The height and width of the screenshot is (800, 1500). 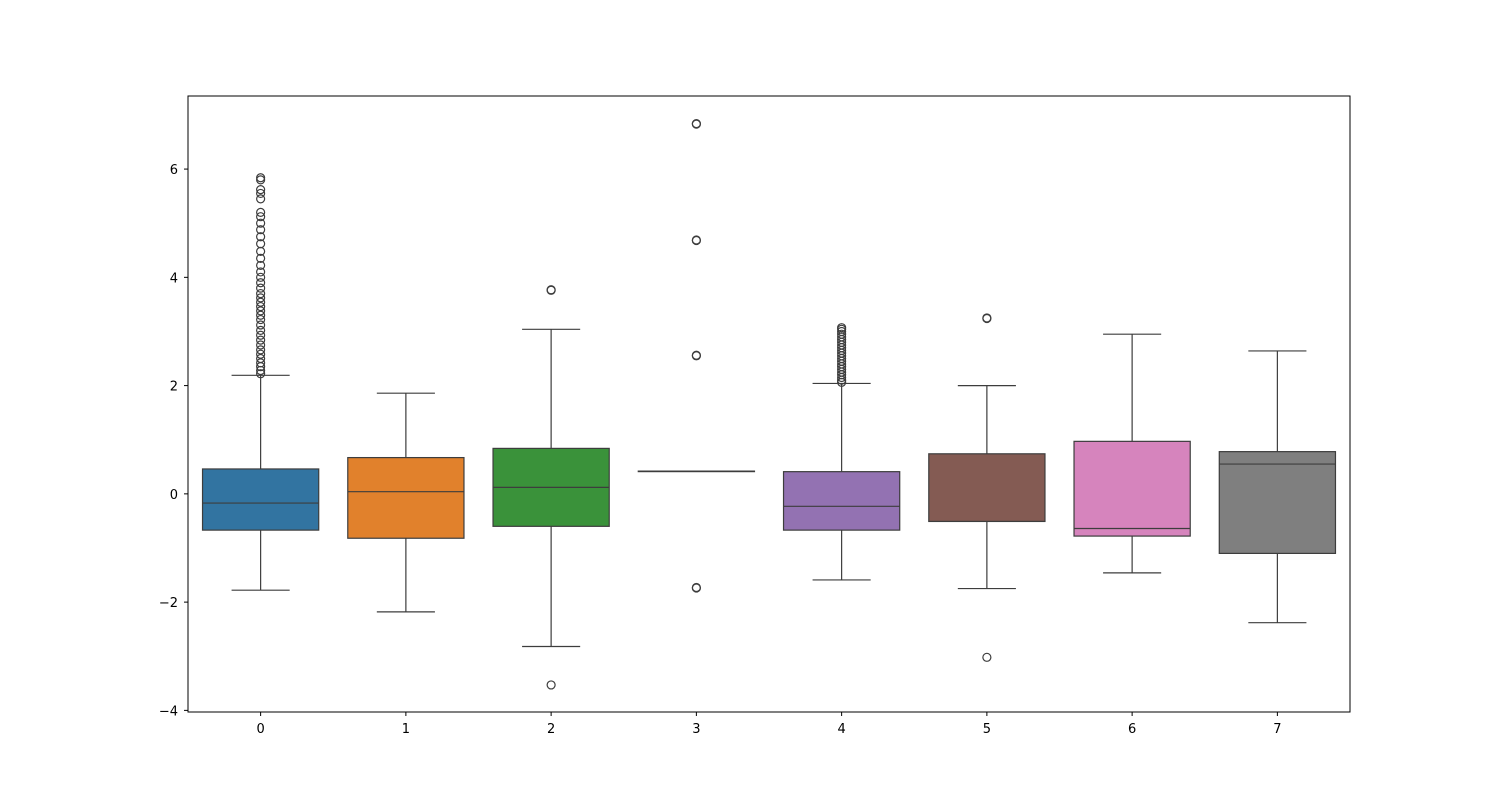 What do you see at coordinates (168, 603) in the screenshot?
I see `y-tick-label: −2` at bounding box center [168, 603].